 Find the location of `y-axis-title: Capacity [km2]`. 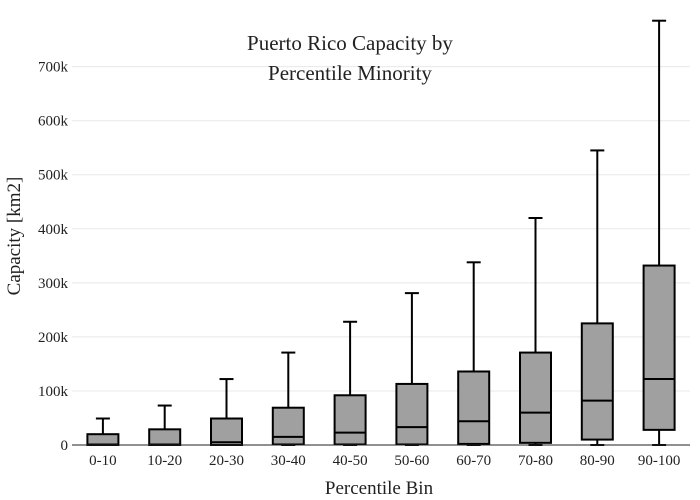

y-axis-title: Capacity [km2] is located at coordinates (14, 236).